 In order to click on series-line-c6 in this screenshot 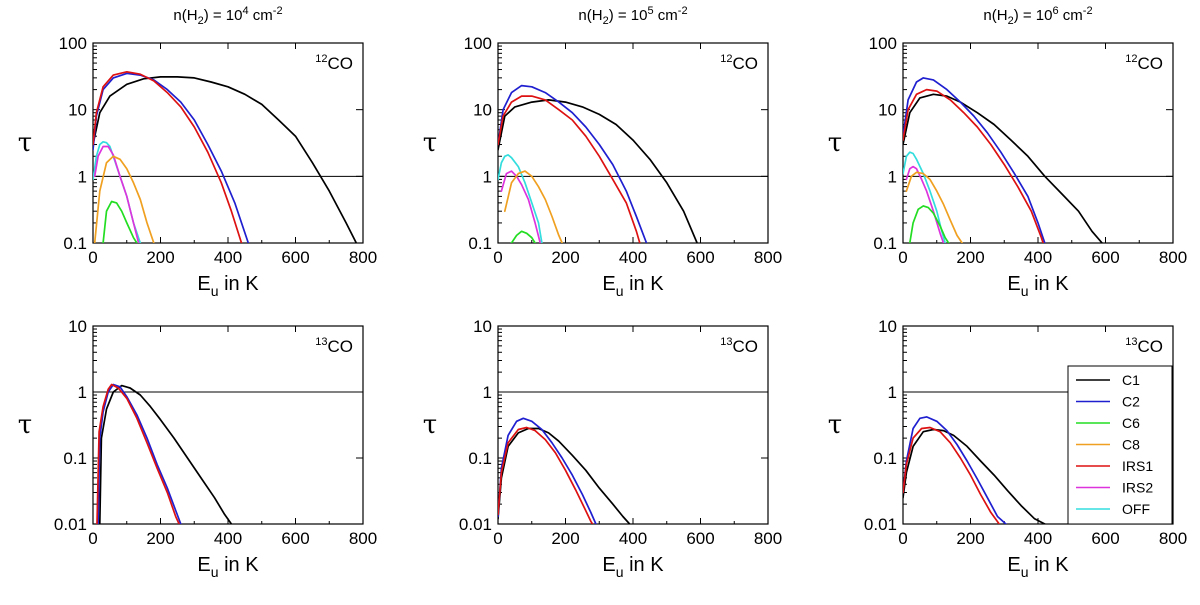, I will do `click(929, 224)`.